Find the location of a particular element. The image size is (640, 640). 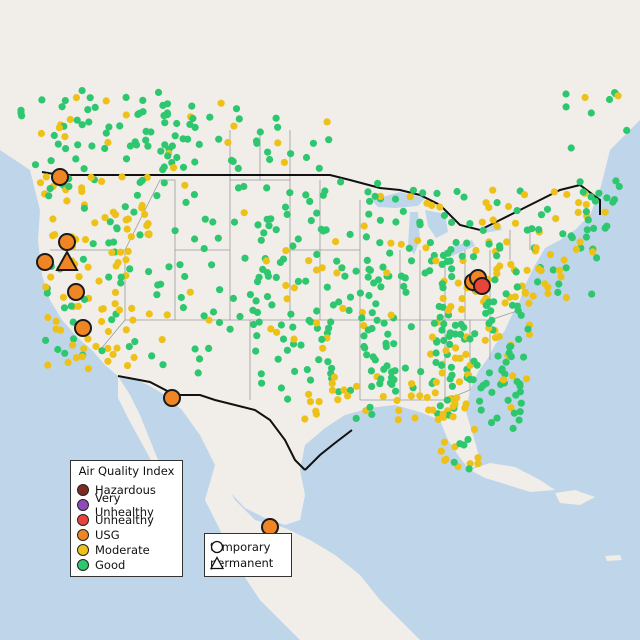

monitor-type-legend: temporary permanent is located at coordinates (248, 555).